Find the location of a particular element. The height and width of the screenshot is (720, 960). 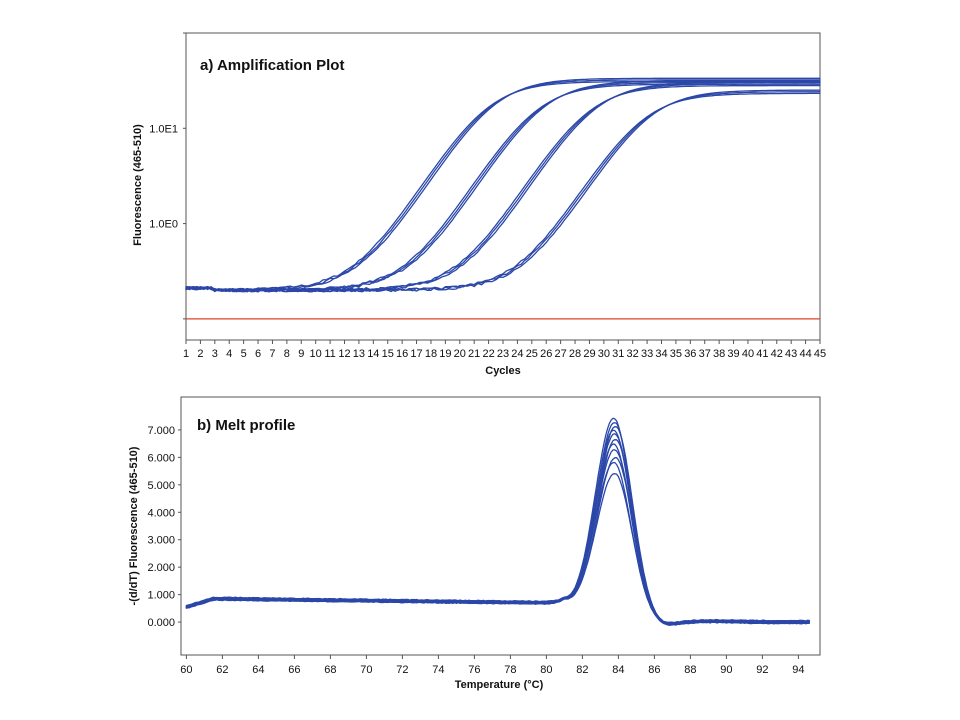

amp-x-tick-label: 21 is located at coordinates (474, 354).